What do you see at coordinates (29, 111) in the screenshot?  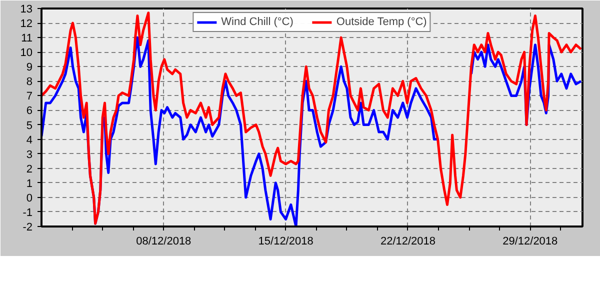 I see `y-tick-label: 6` at bounding box center [29, 111].